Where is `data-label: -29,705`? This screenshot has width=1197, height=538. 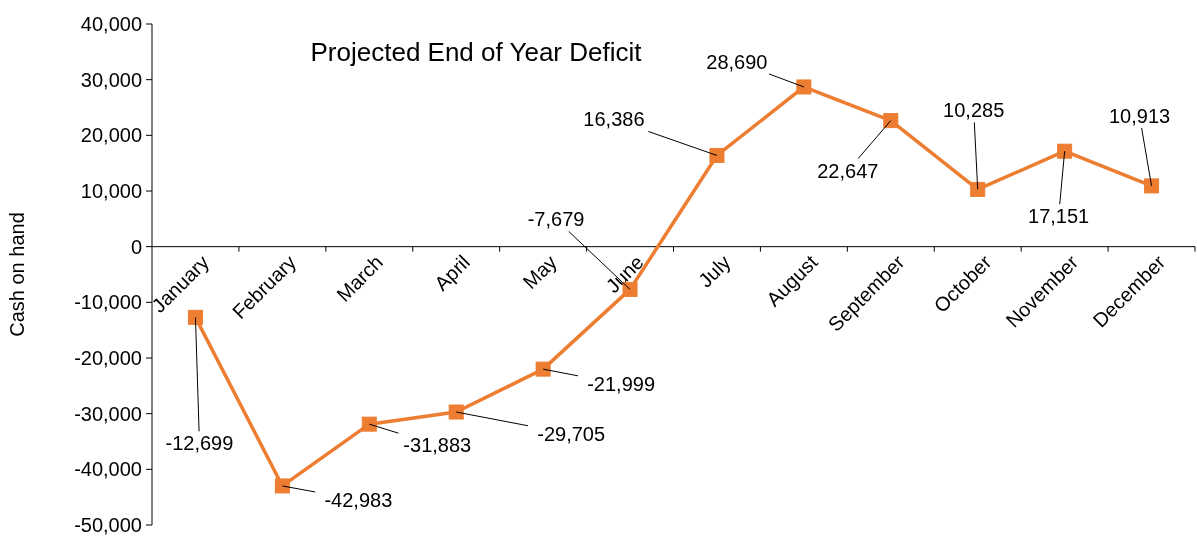 data-label: -29,705 is located at coordinates (571, 434).